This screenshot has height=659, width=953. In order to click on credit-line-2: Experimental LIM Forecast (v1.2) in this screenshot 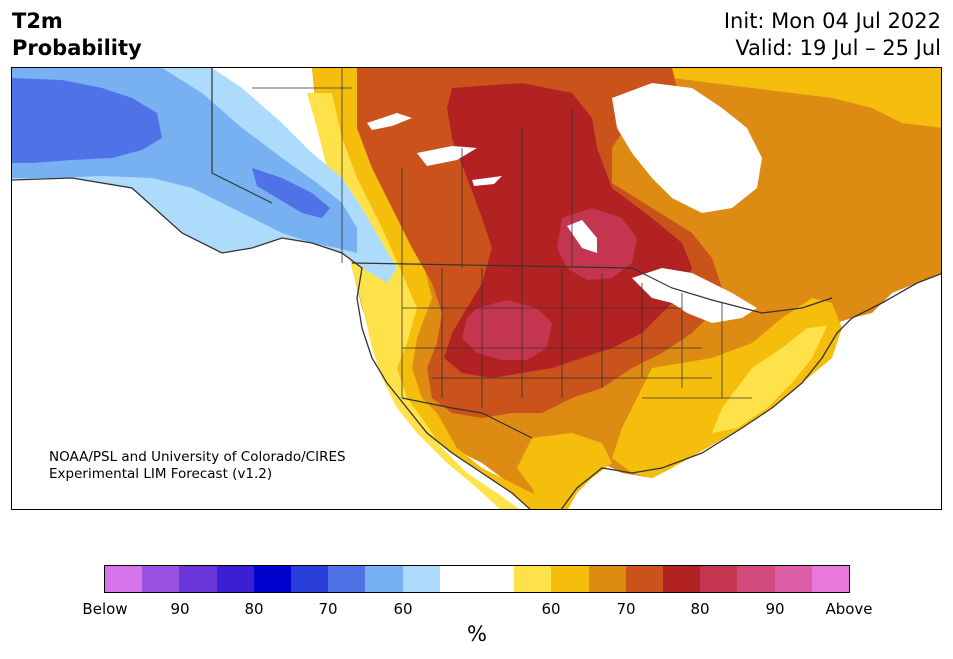, I will do `click(161, 474)`.